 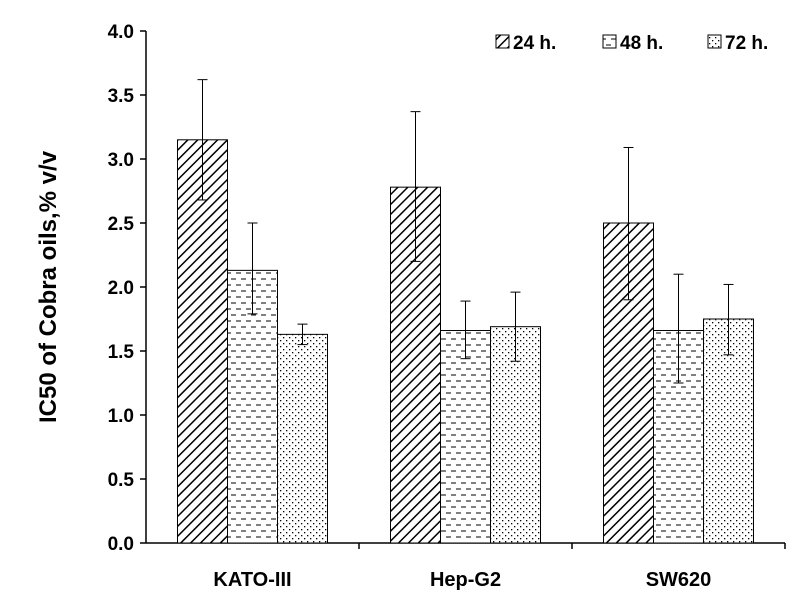 What do you see at coordinates (252, 580) in the screenshot?
I see `x-tick-label: KATO-III` at bounding box center [252, 580].